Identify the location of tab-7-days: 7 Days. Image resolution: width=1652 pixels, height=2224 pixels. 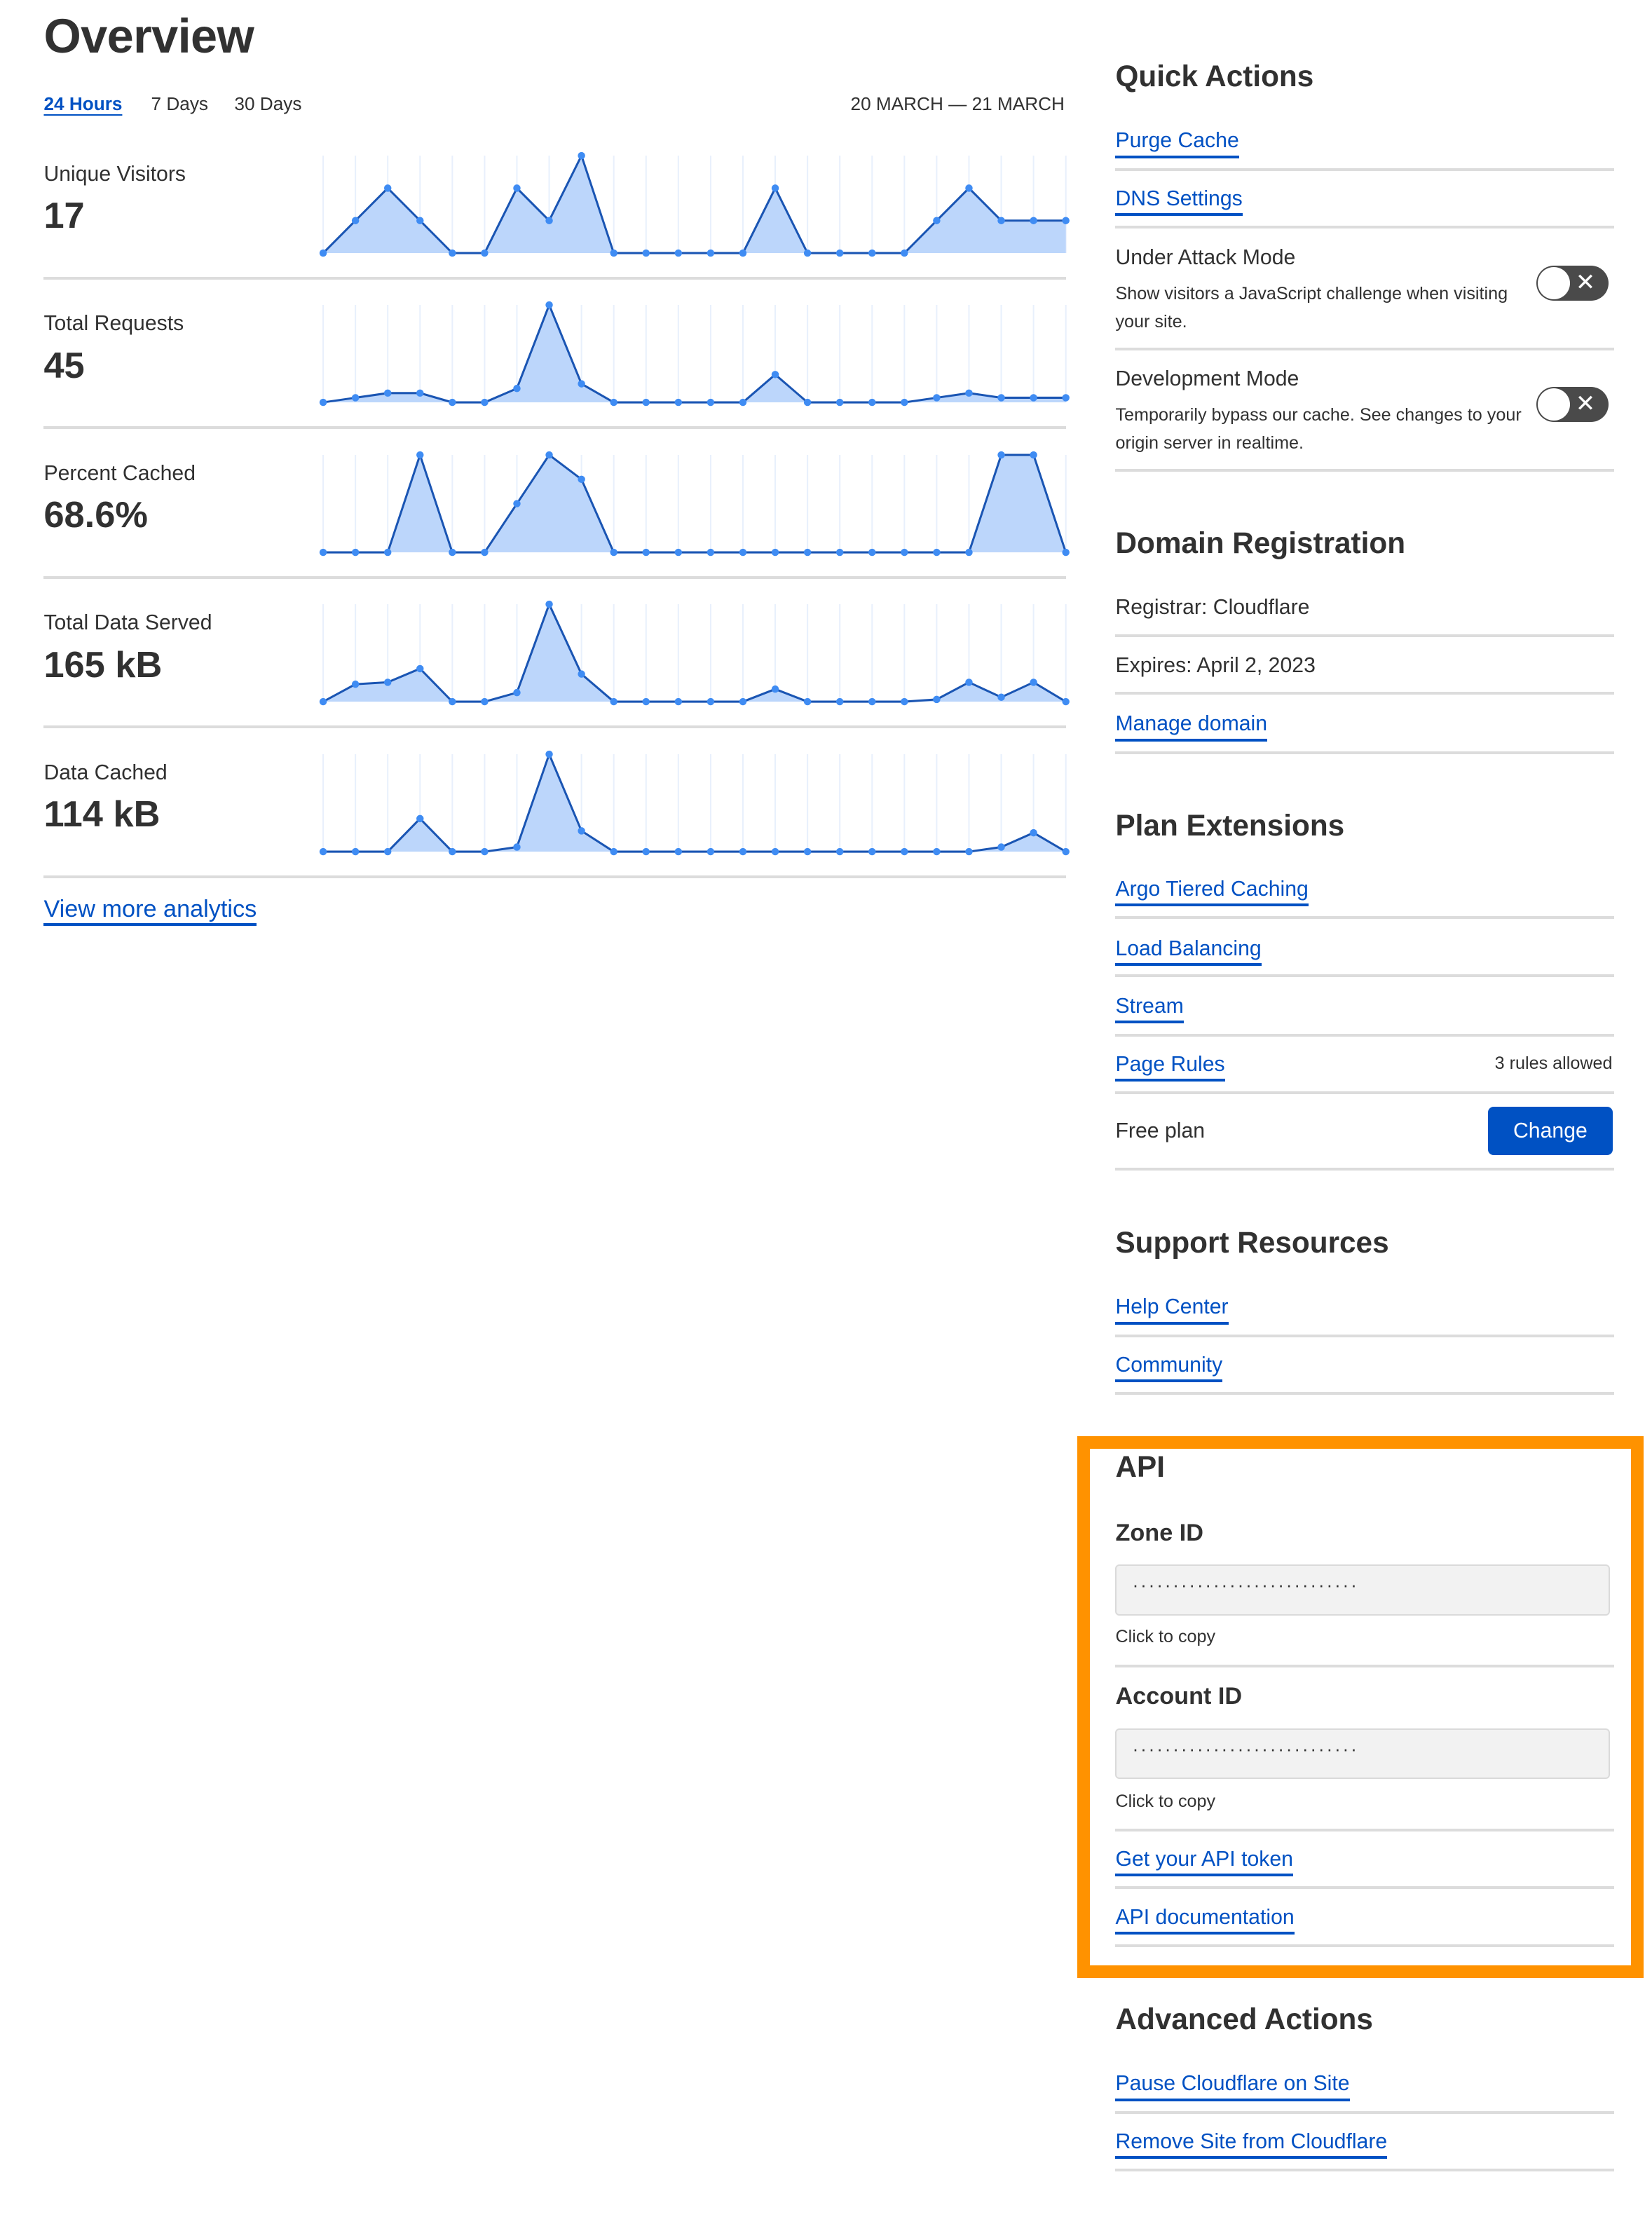
(180, 104).